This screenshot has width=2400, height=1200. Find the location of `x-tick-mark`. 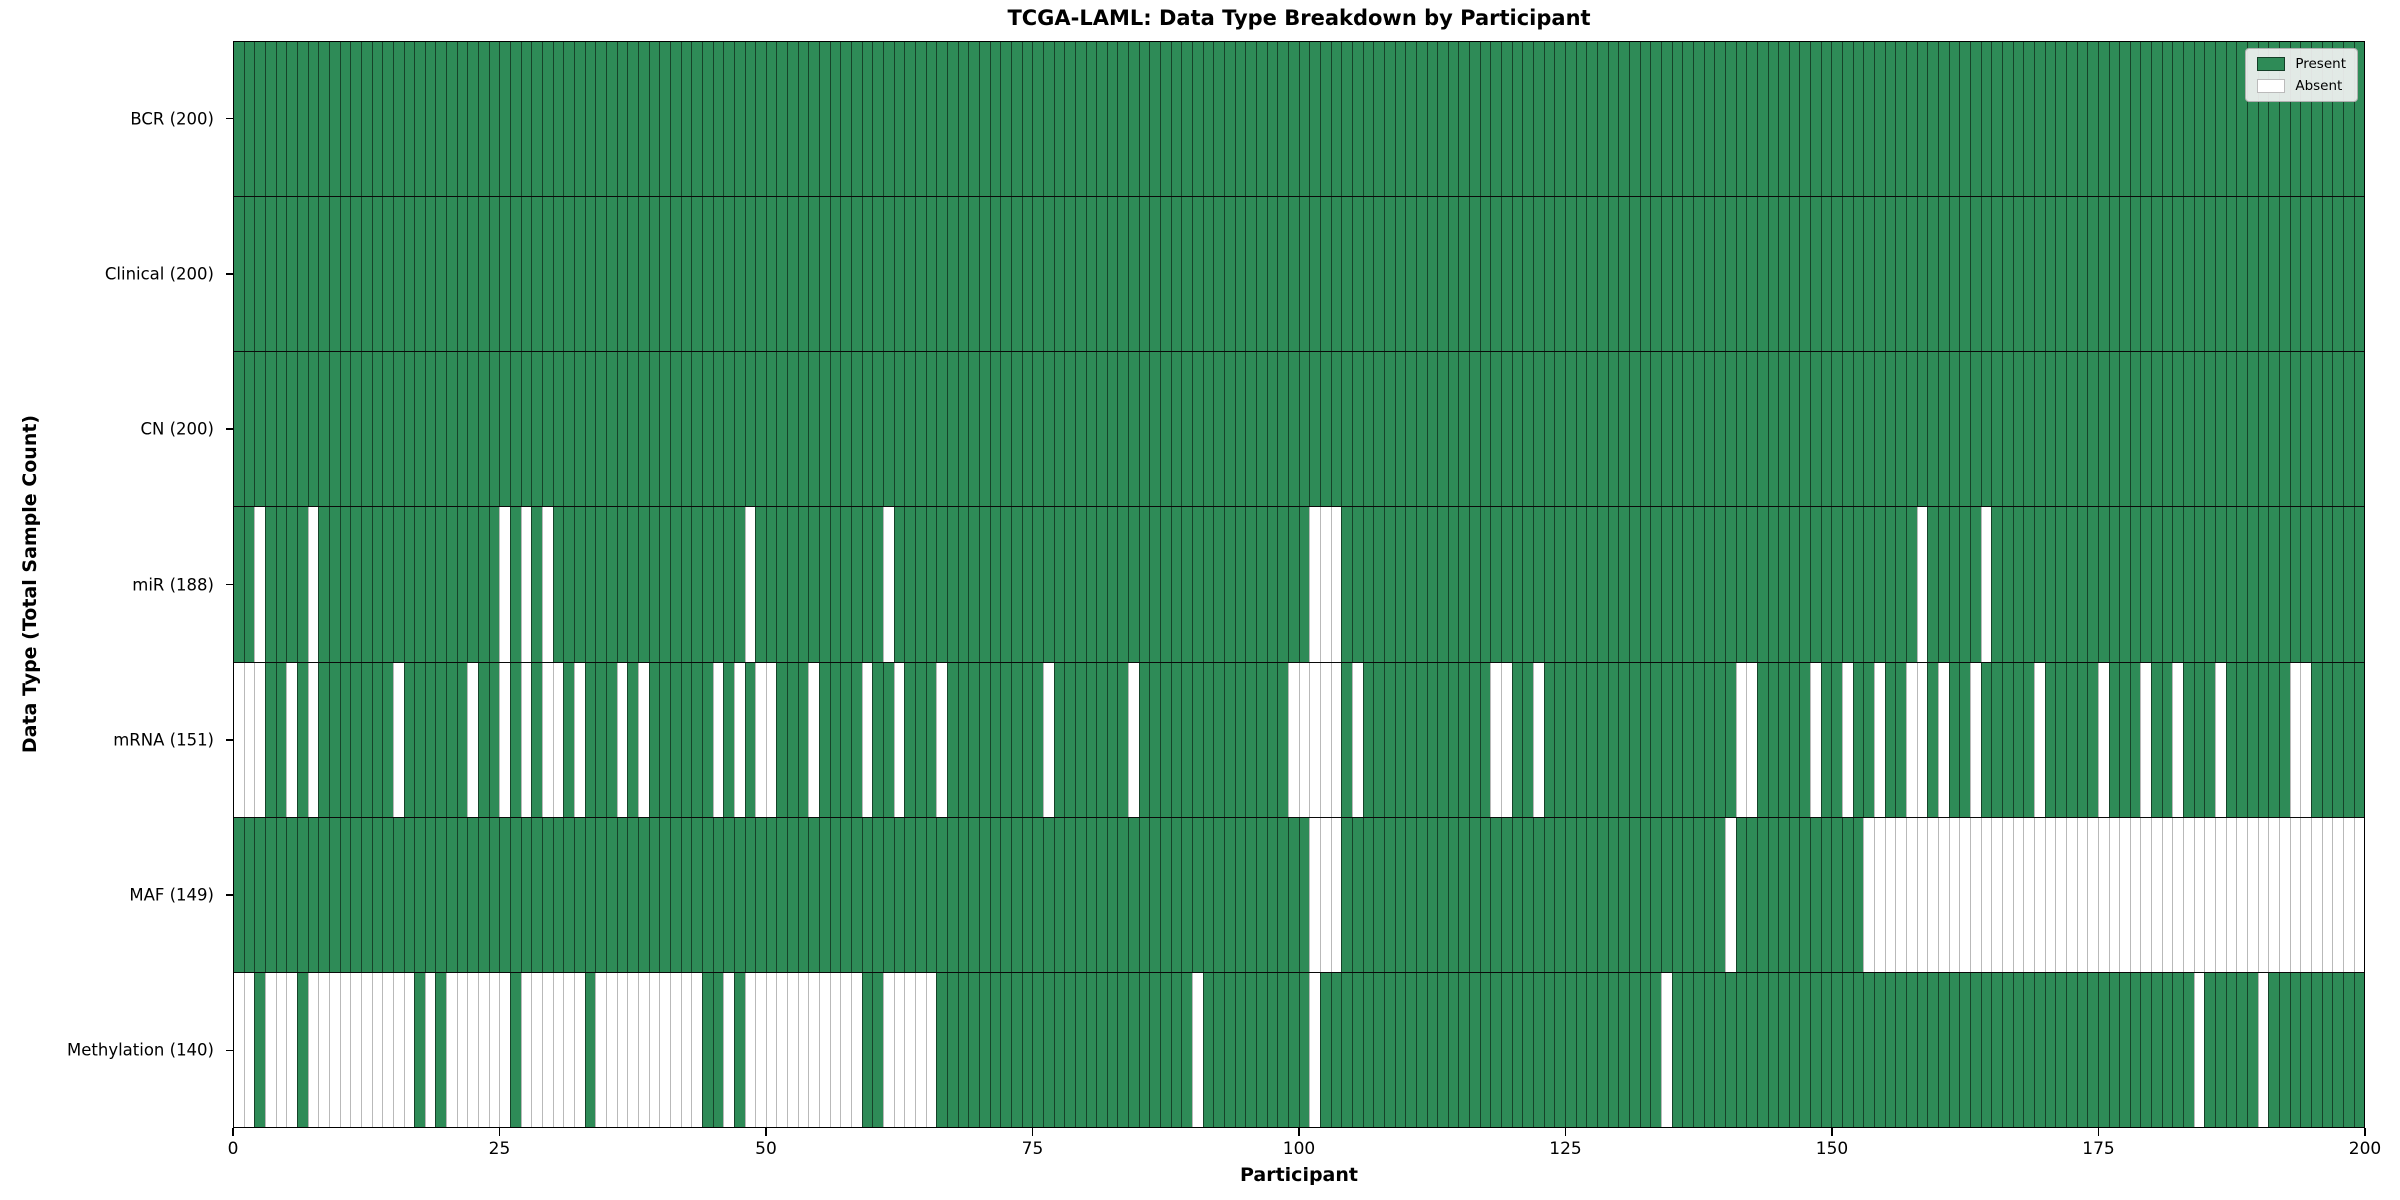

x-tick-mark is located at coordinates (1032, 1132).